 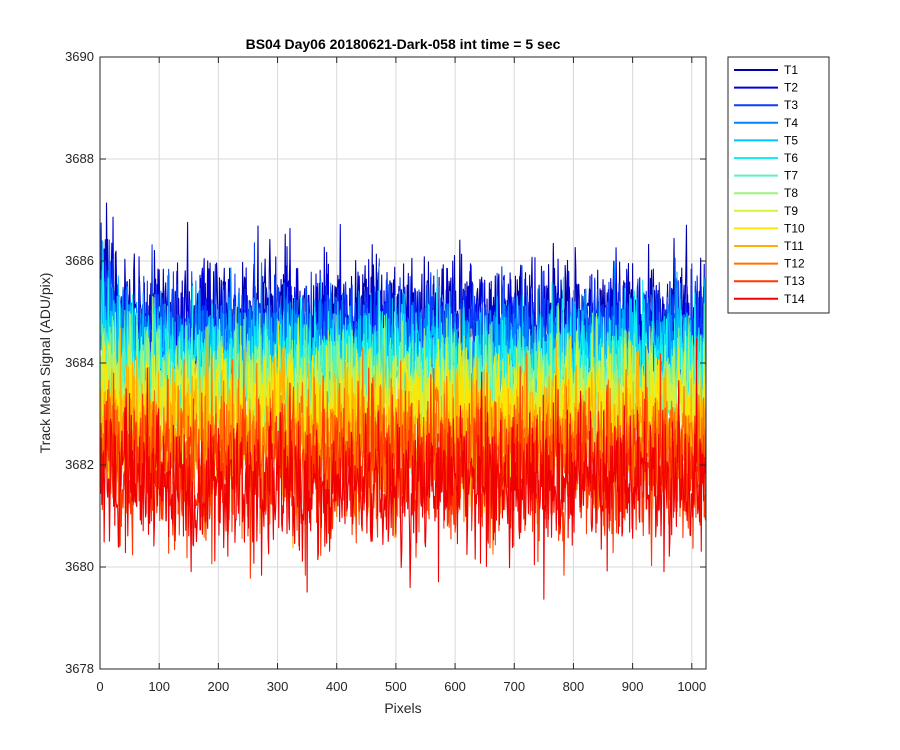 What do you see at coordinates (337, 686) in the screenshot?
I see `x-tick-label: 400` at bounding box center [337, 686].